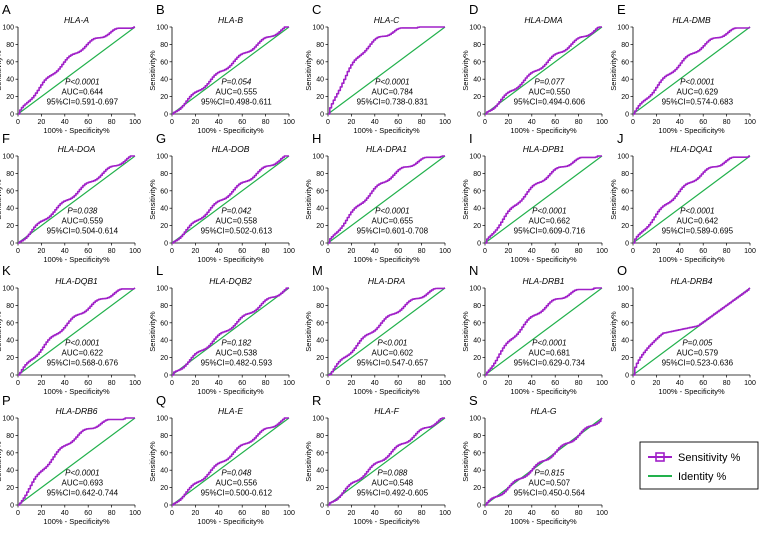 The height and width of the screenshot is (537, 778). I want to click on panel-title: HLA-DQA1, so click(691, 149).